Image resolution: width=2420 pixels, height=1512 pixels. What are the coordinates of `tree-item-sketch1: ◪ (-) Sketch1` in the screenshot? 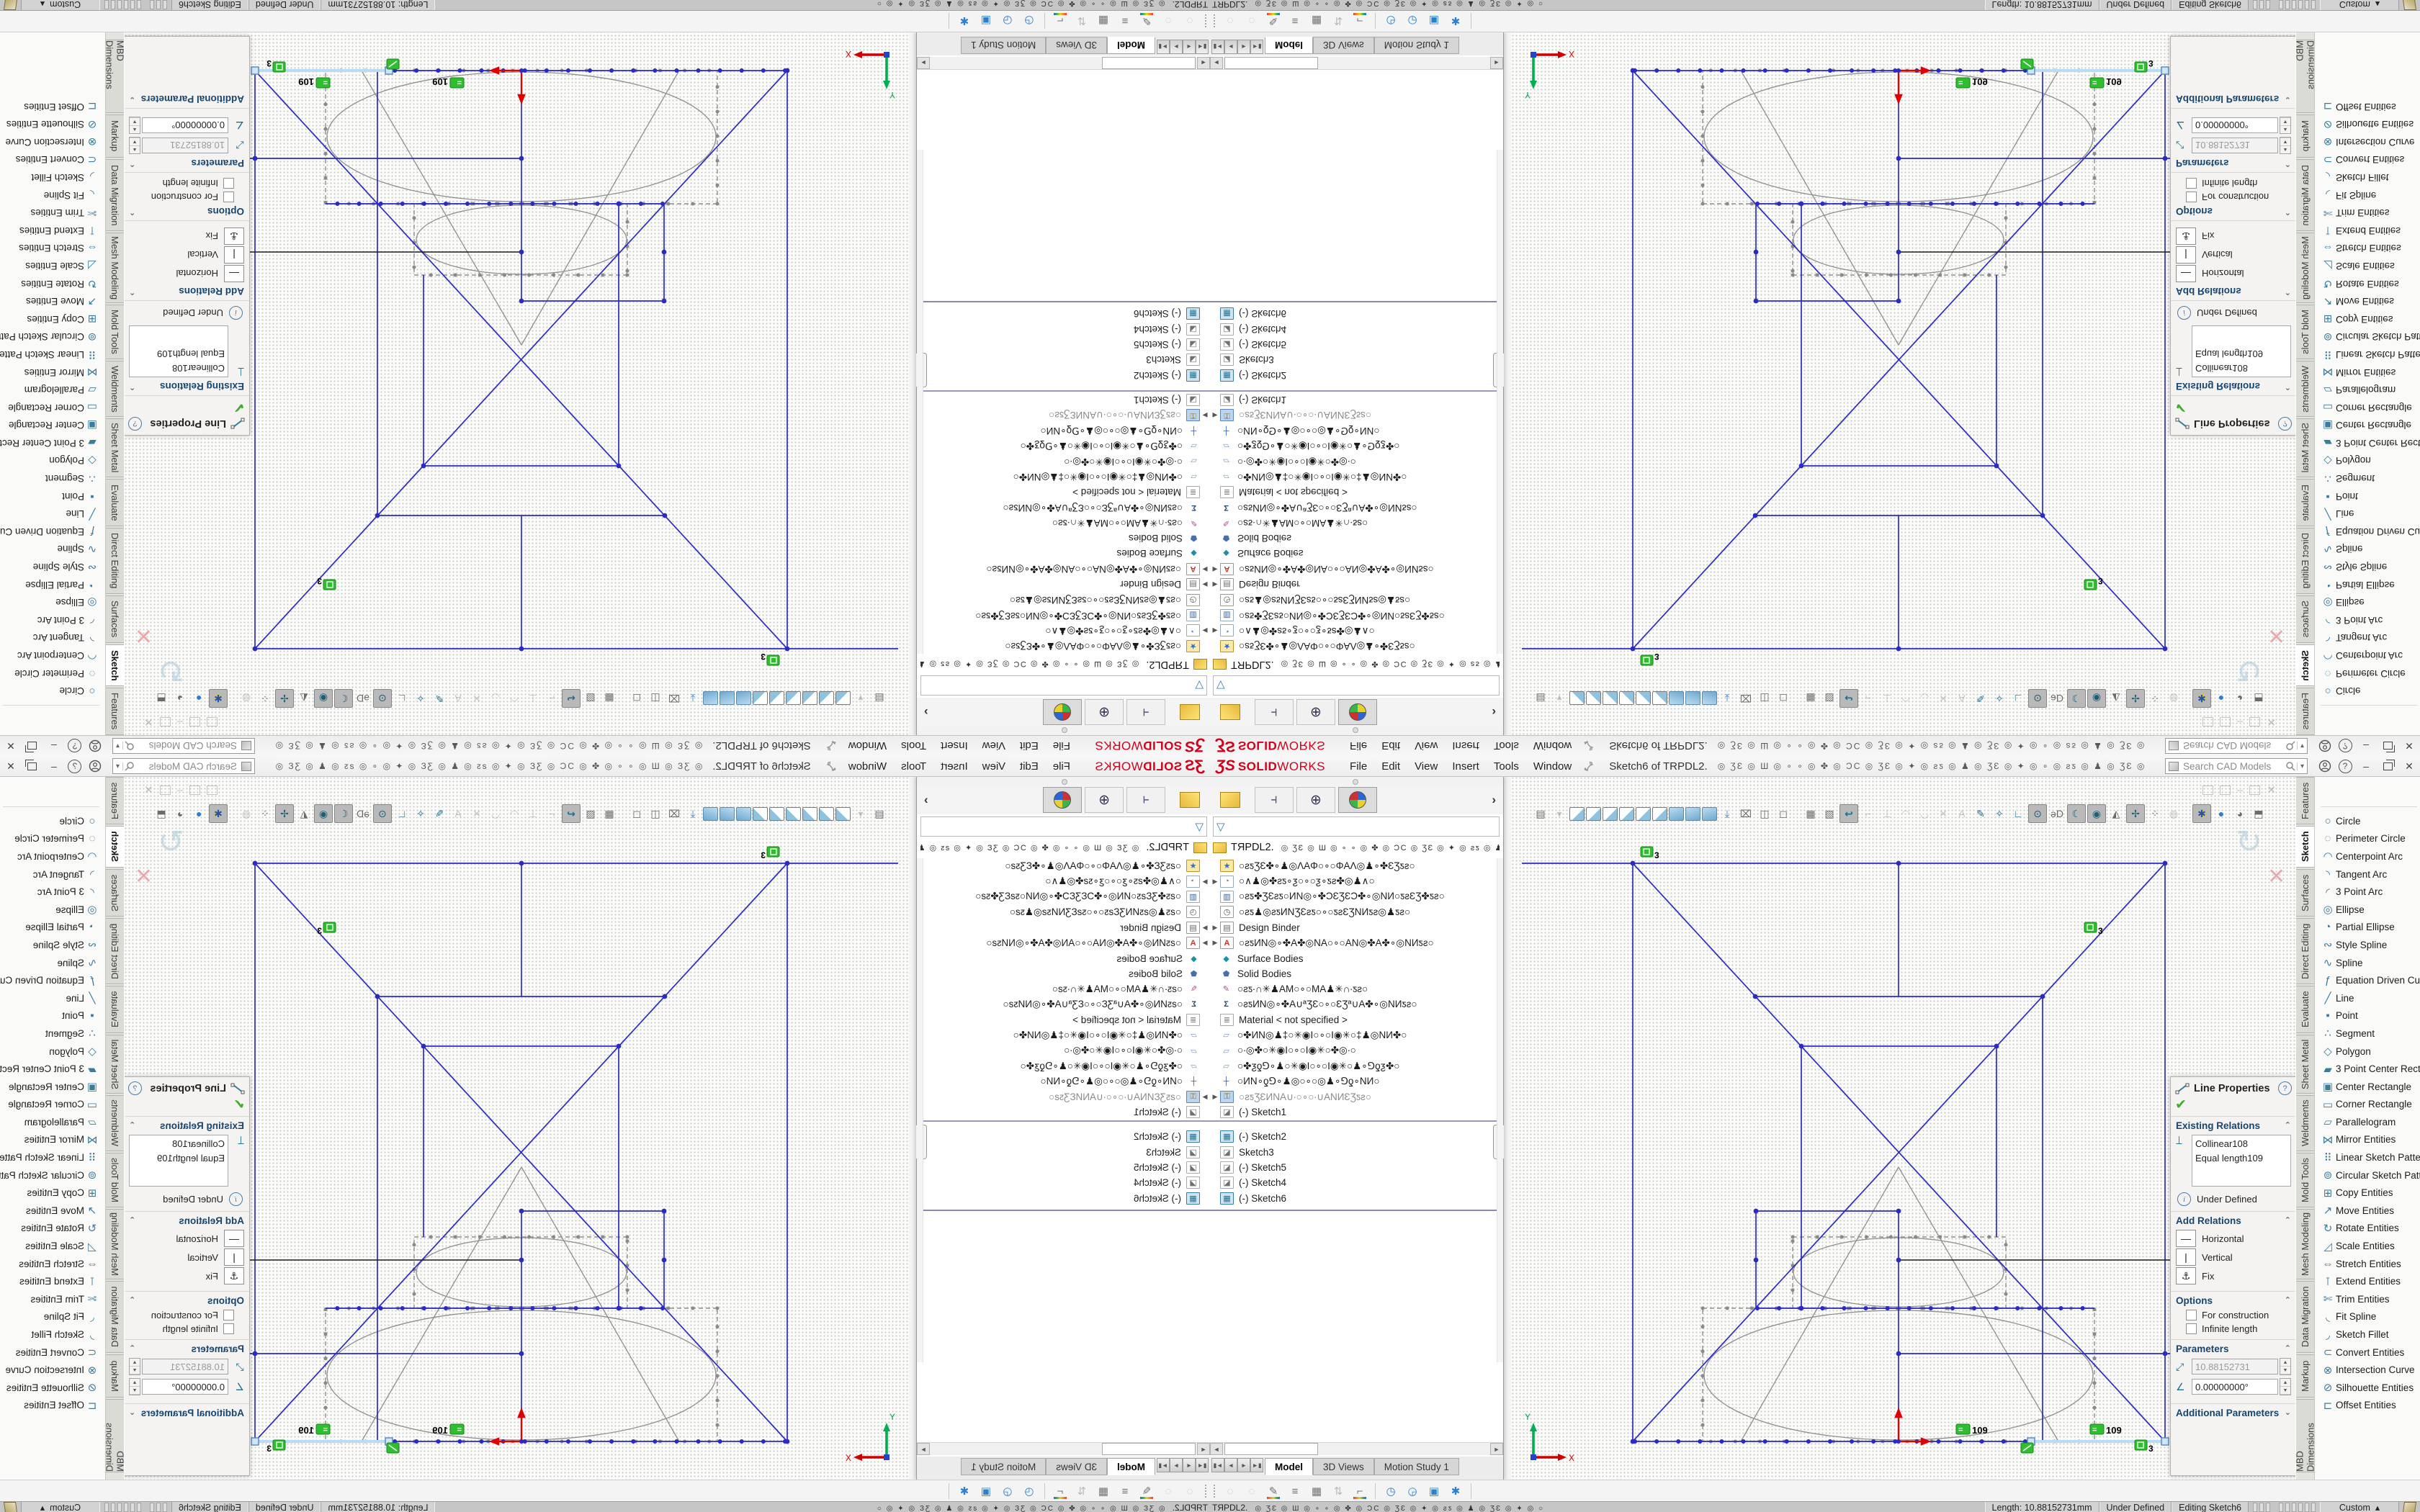 It's located at (1356, 1112).